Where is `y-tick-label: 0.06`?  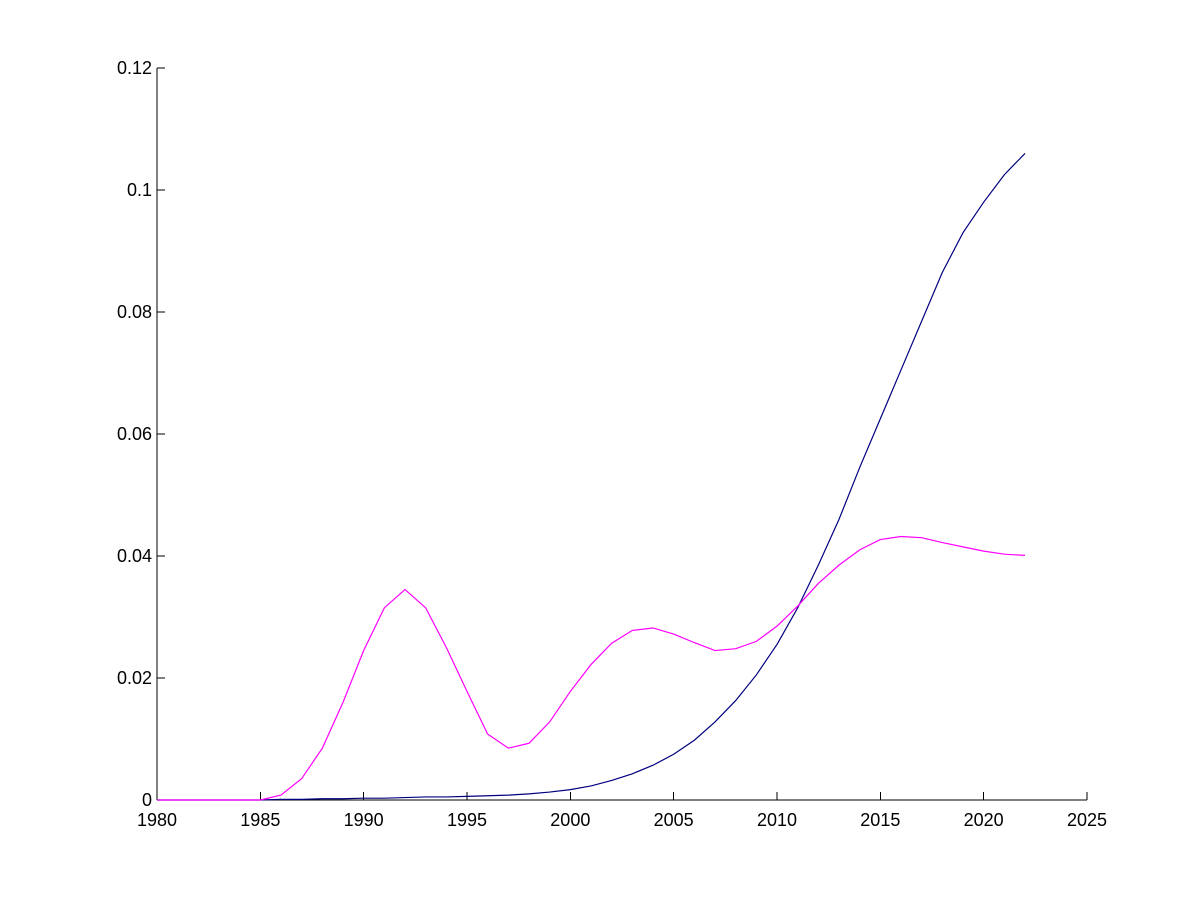 y-tick-label: 0.06 is located at coordinates (134, 434).